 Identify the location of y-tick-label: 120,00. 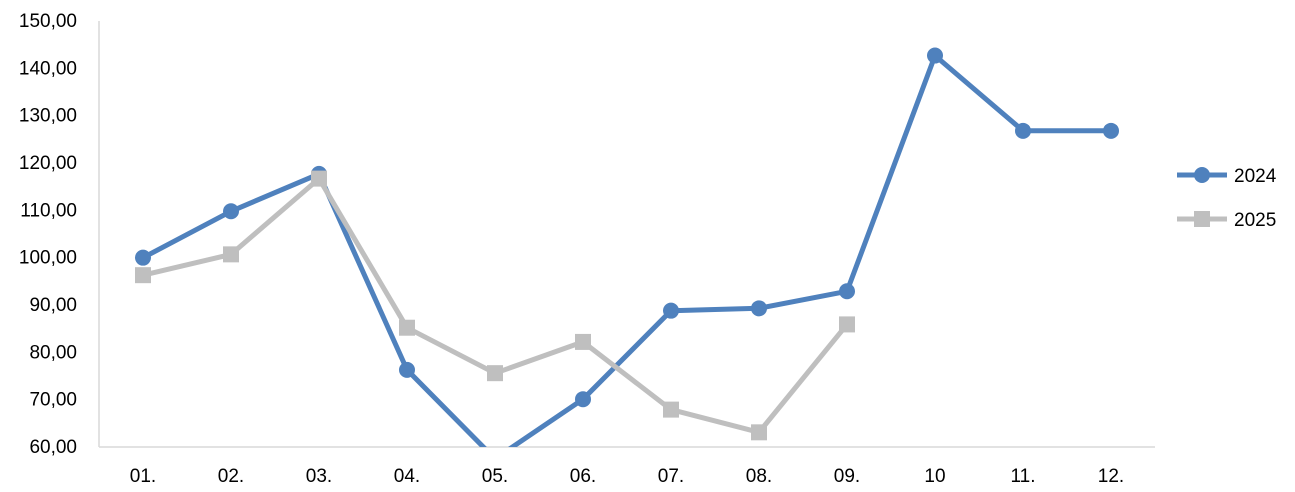
(48, 163).